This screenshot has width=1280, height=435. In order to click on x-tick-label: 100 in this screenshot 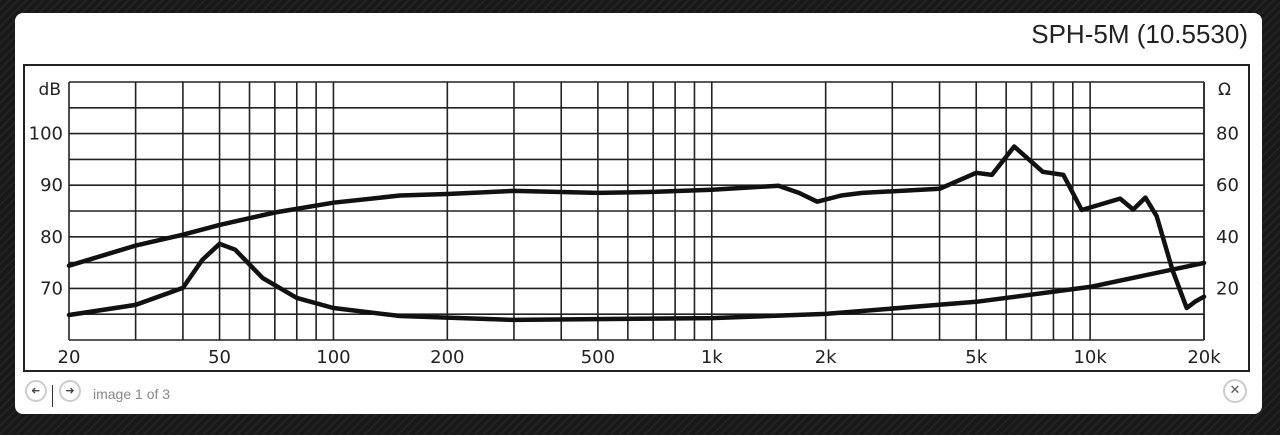, I will do `click(333, 357)`.